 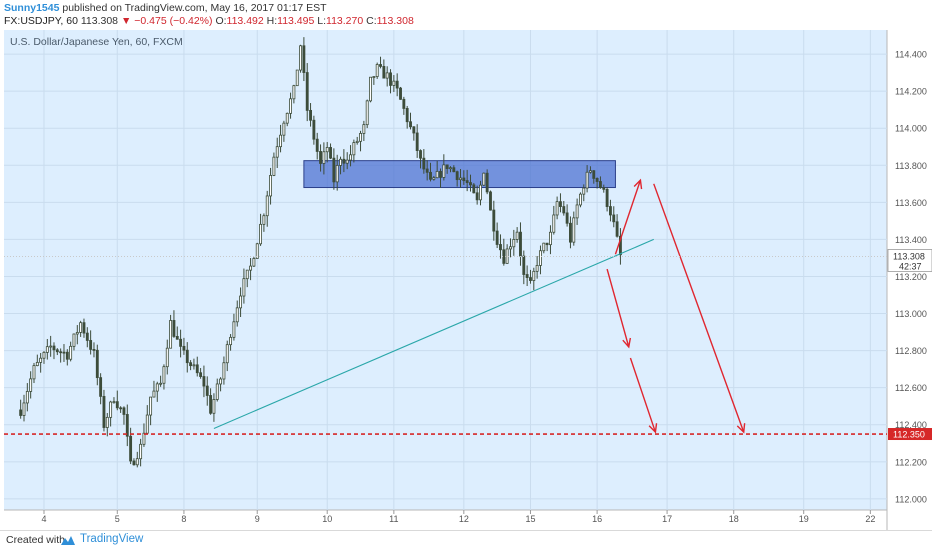 What do you see at coordinates (183, 519) in the screenshot?
I see `x-tick-label: 8` at bounding box center [183, 519].